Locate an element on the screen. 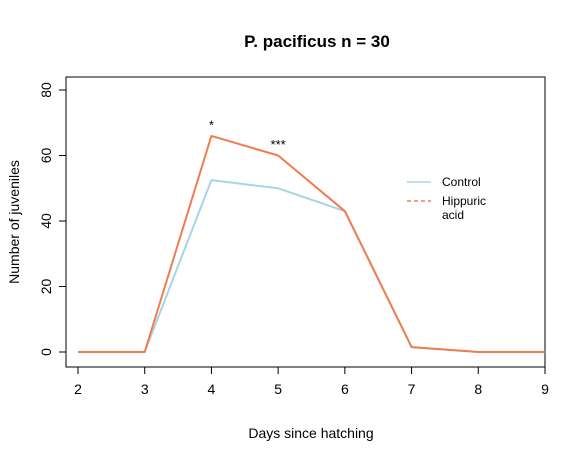 This screenshot has height=461, width=587. y-tick-label: 20 is located at coordinates (46, 287).